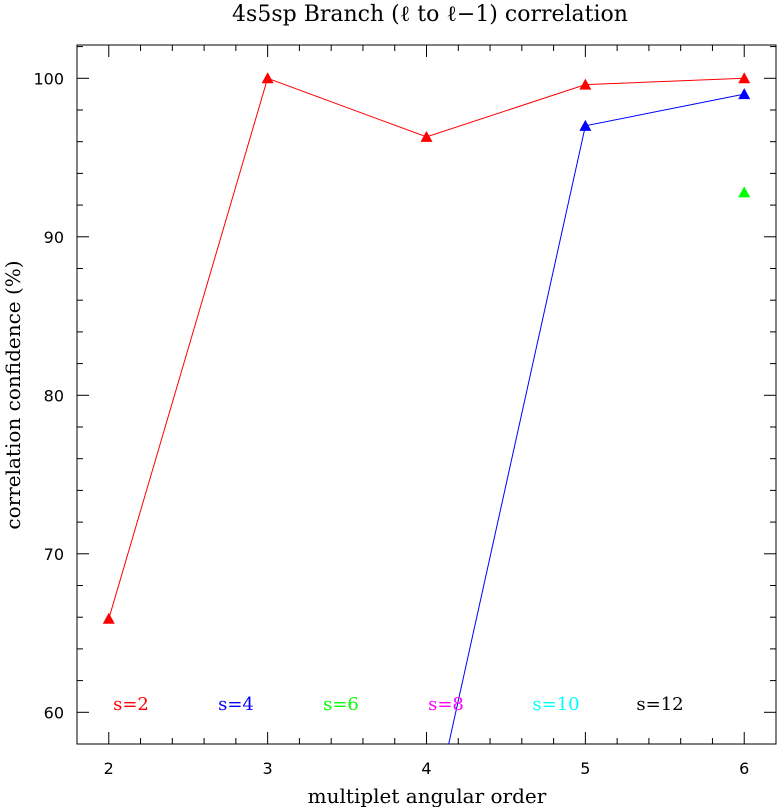 This screenshot has height=807, width=777. I want to click on x-tick-label: 3, so click(268, 768).